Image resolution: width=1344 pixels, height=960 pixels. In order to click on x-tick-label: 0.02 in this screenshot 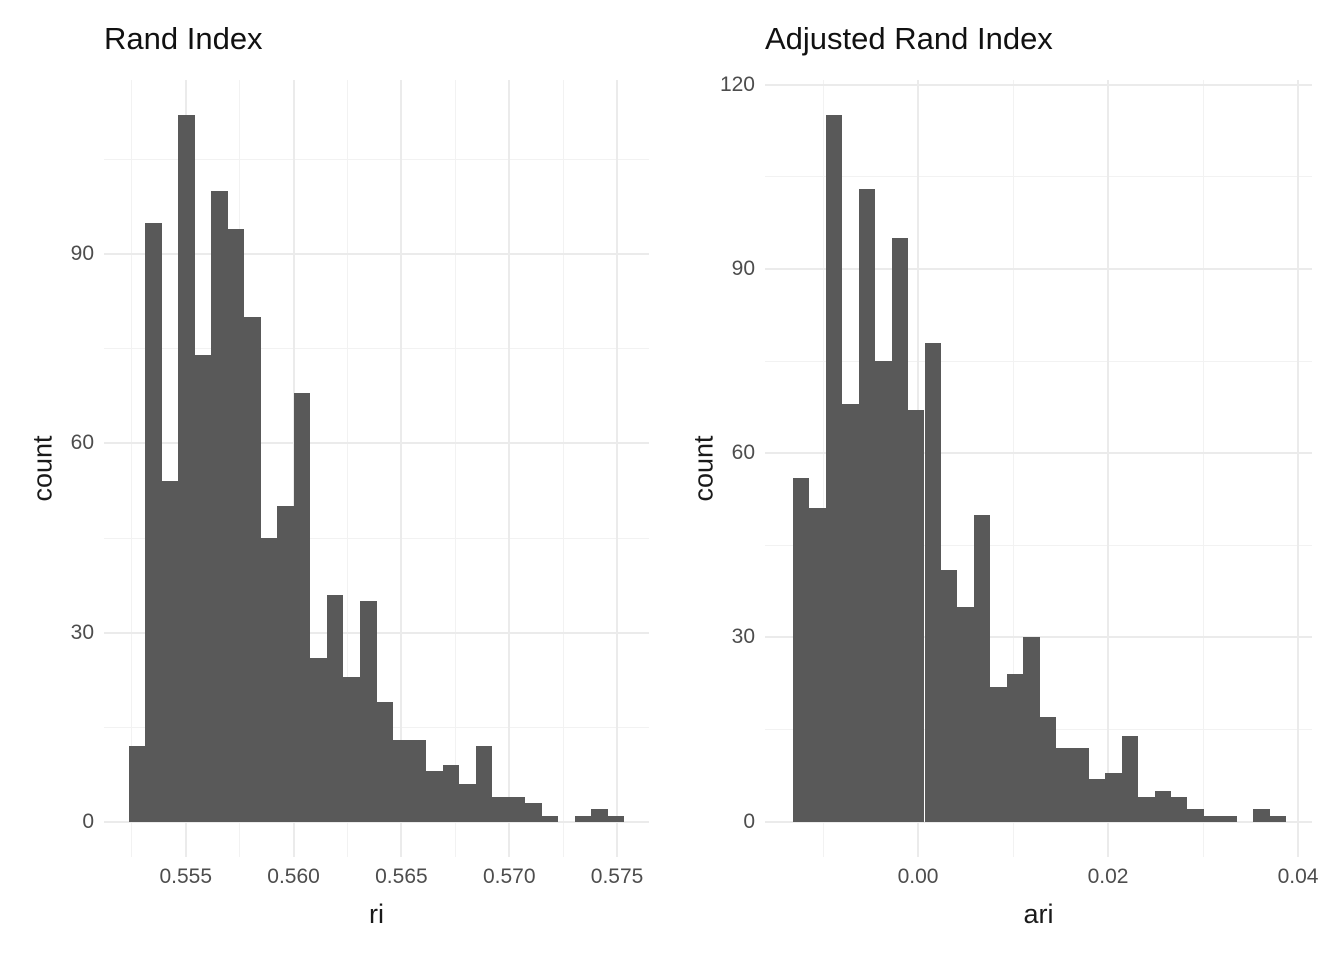, I will do `click(1108, 876)`.